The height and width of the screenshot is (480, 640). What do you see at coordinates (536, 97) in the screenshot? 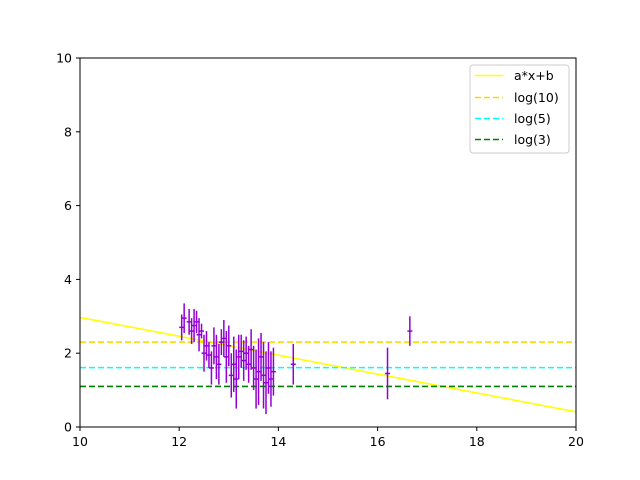
I see `legend-label-log10: log(10)` at bounding box center [536, 97].